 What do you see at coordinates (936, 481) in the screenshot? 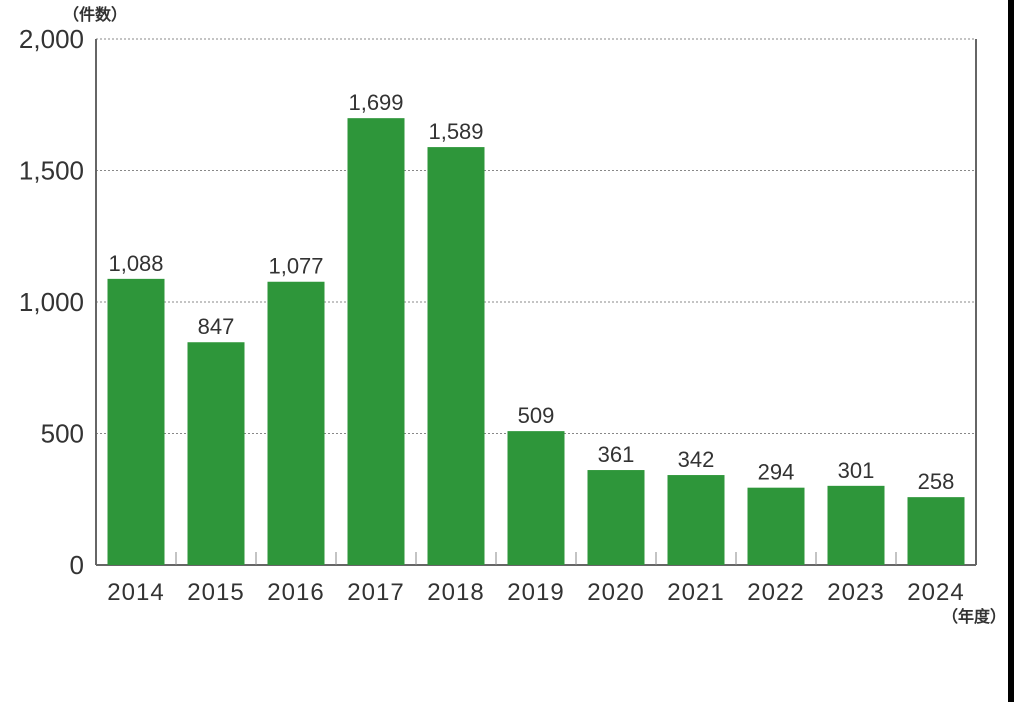
I see `data-label: 258` at bounding box center [936, 481].